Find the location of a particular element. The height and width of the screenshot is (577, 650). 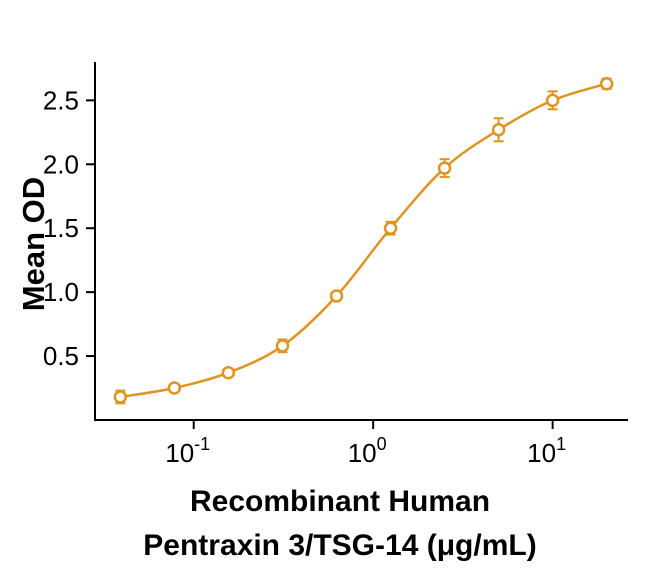

x-tick-label: 10¹ is located at coordinates (546, 451).